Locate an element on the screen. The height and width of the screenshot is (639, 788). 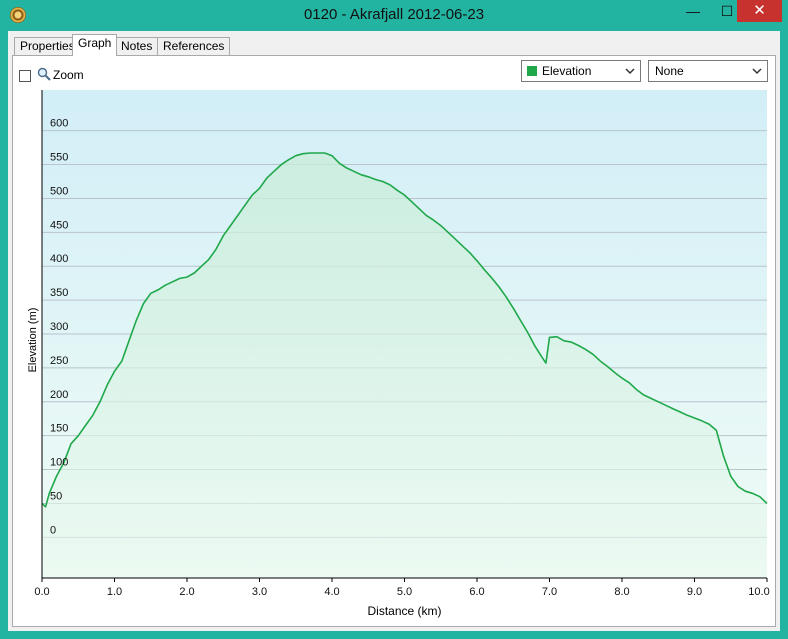
minimize-button: — is located at coordinates (693, 11).